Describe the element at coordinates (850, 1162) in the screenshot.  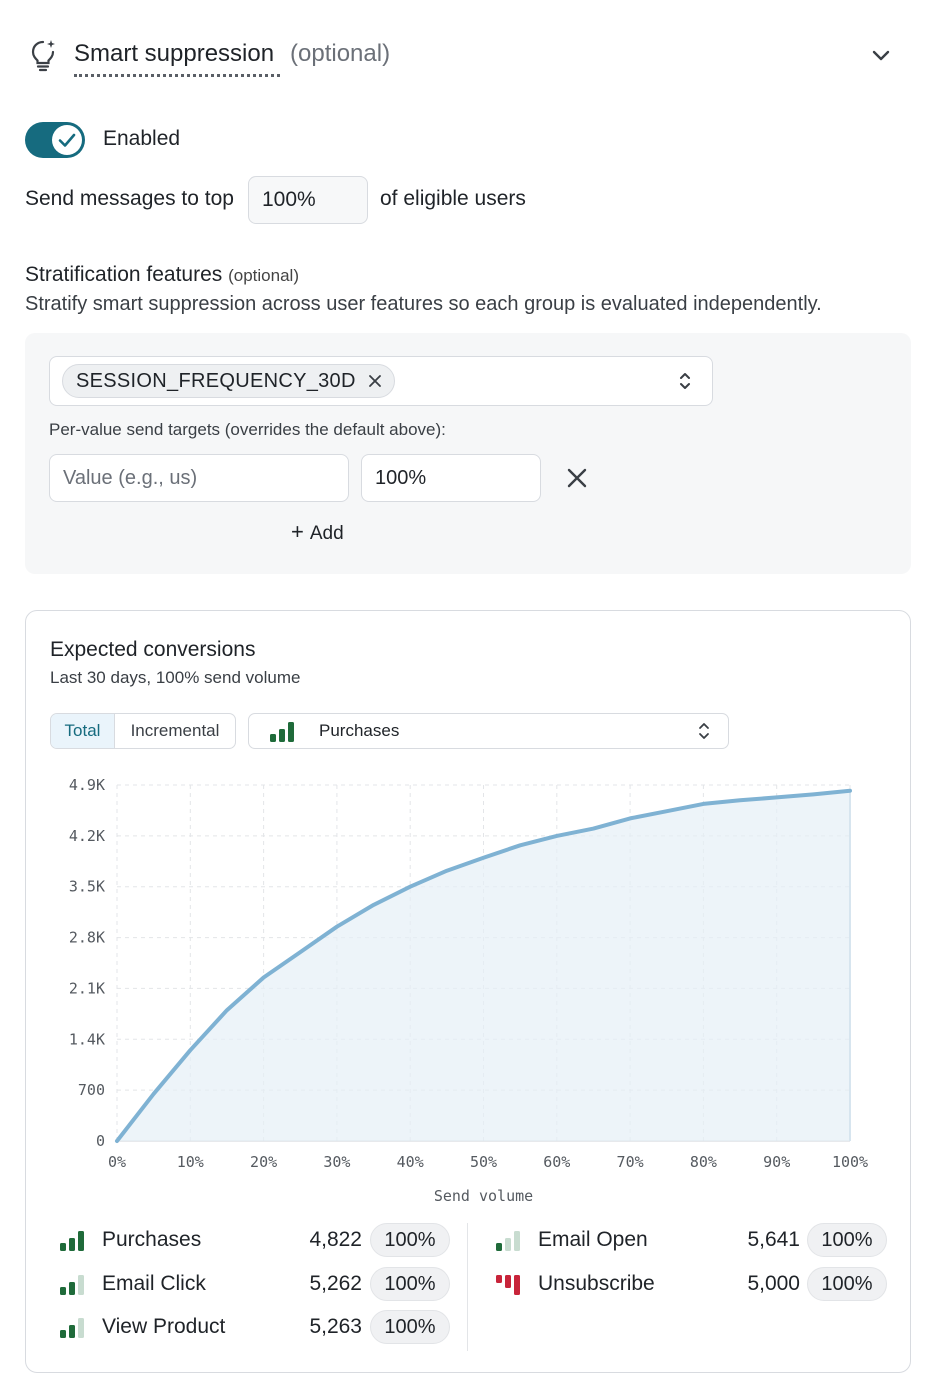
I see `x-tick-label: 100%` at that location.